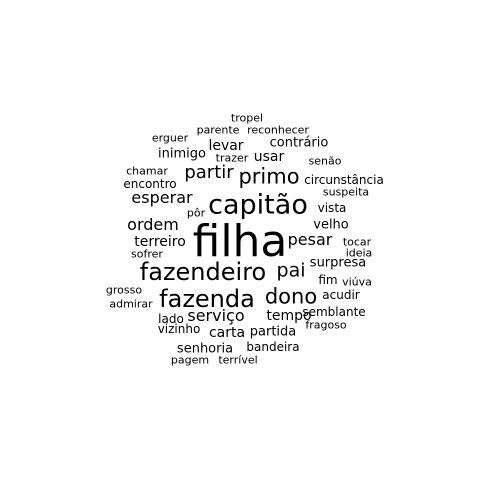  Describe the element at coordinates (124, 290) in the screenshot. I see `word-45: grosso` at that location.